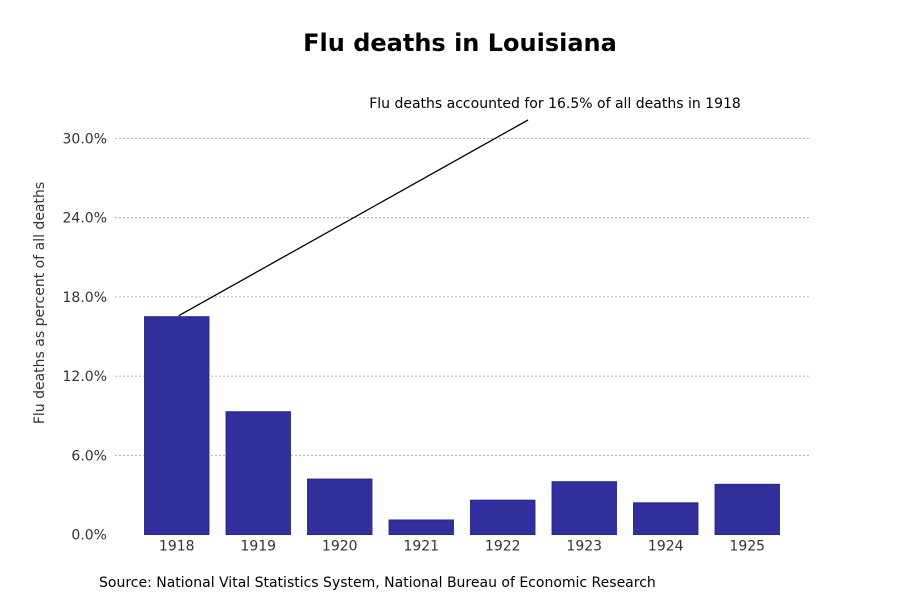 This screenshot has height=600, width=900. I want to click on y-tick-label: 24.0%, so click(85, 219).